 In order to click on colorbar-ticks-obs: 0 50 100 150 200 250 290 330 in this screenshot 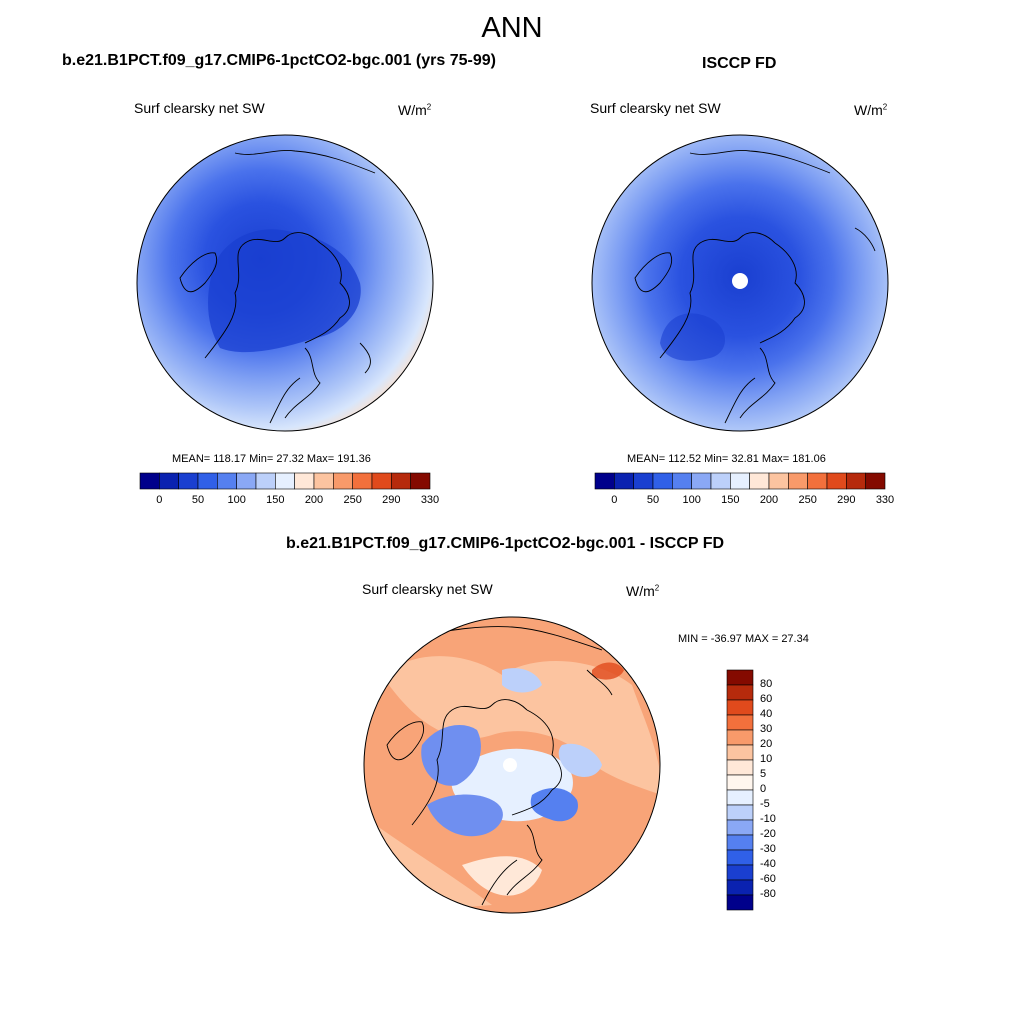, I will do `click(744, 501)`.